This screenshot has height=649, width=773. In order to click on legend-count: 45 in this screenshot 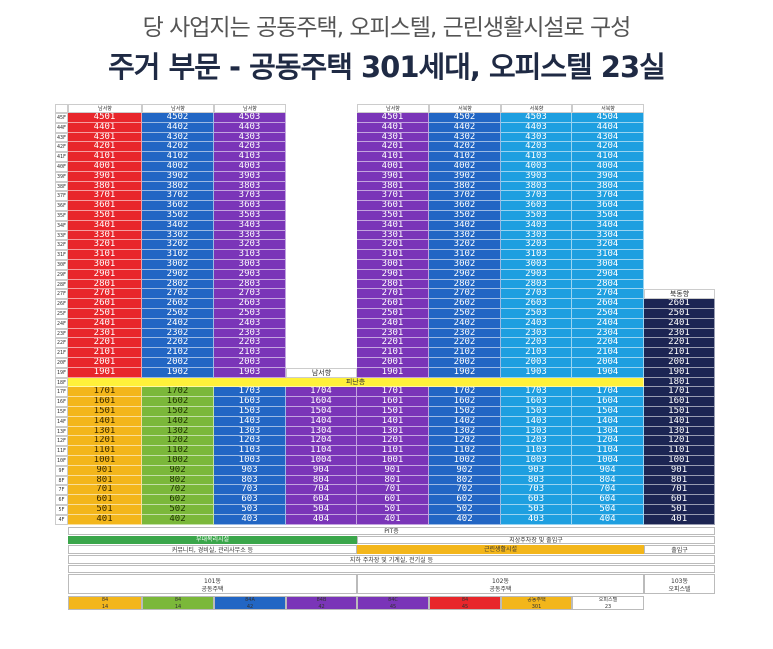, I will do `click(465, 606)`.